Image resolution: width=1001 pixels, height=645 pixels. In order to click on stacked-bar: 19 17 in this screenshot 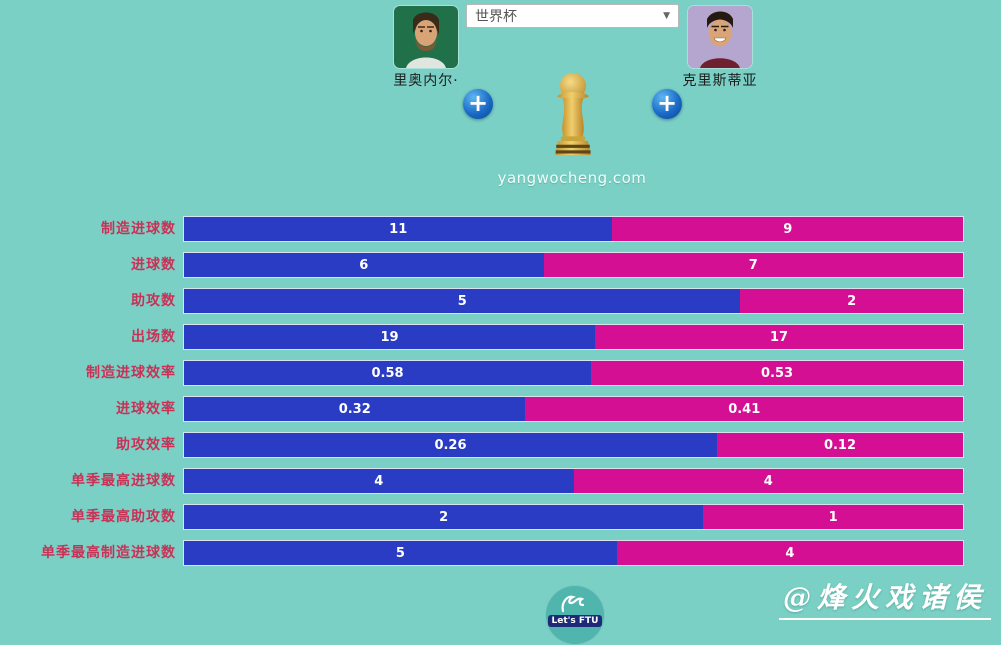, I will do `click(573, 337)`.